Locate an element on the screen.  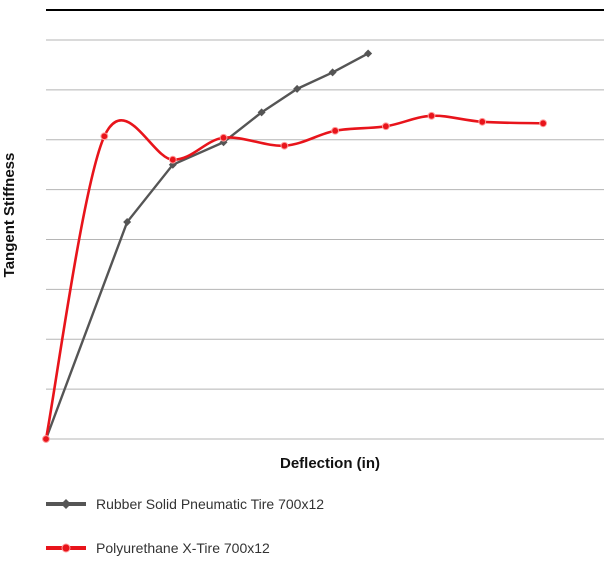
legend-item-polyurethane: Polyurethane X-Tire 700x12 is located at coordinates (185, 548).